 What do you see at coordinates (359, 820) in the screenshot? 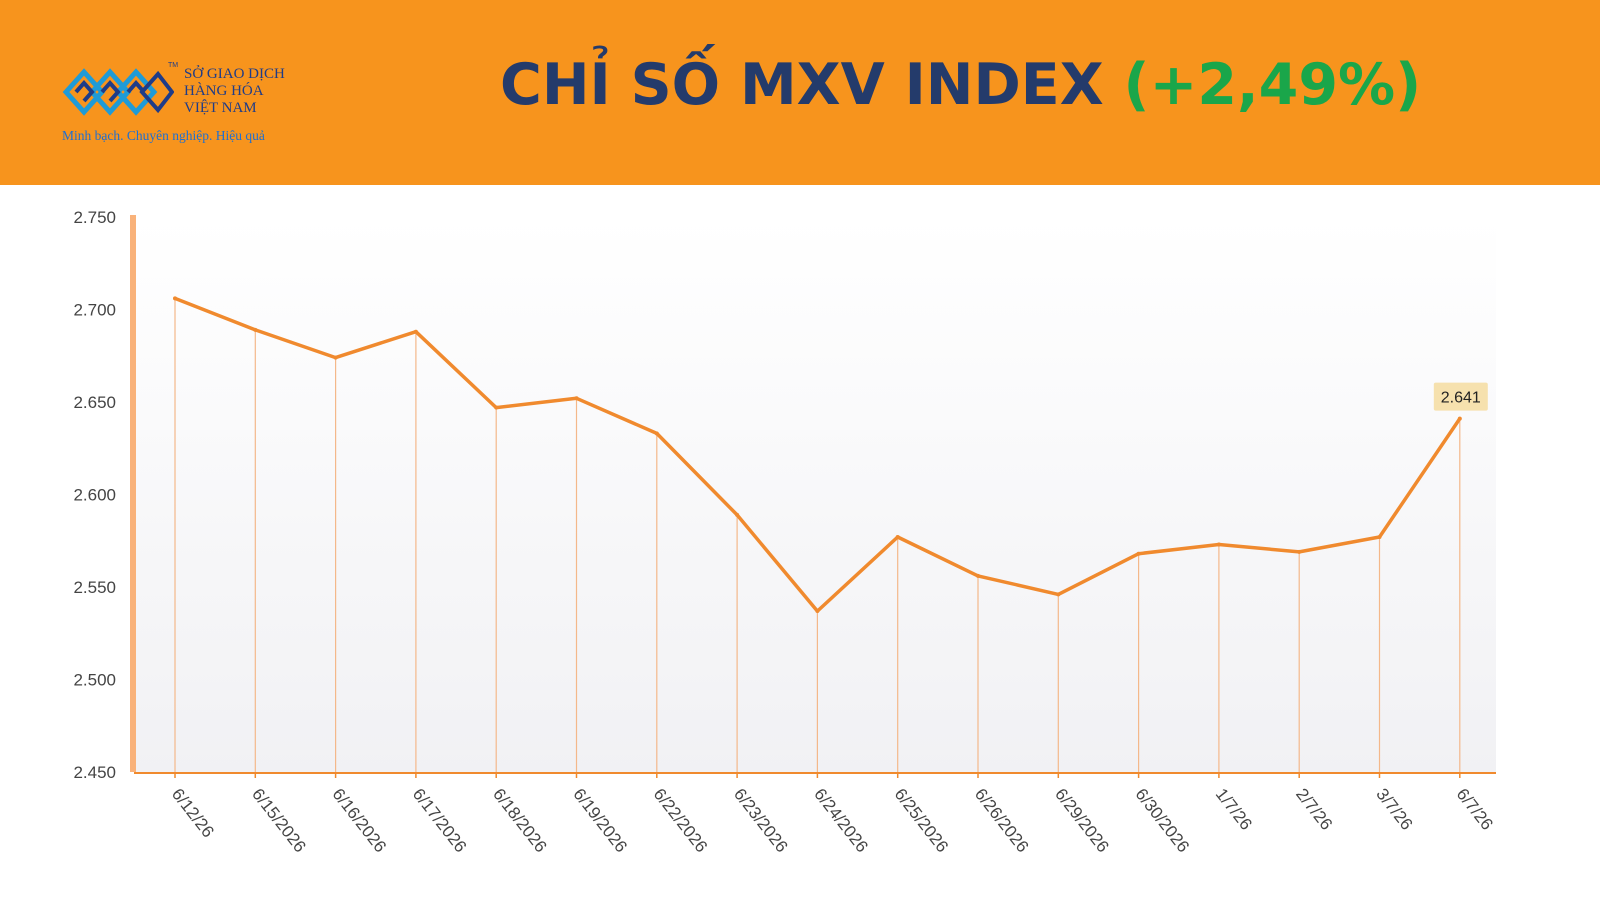
I see `x-tick-label: 6/16/2026` at bounding box center [359, 820].